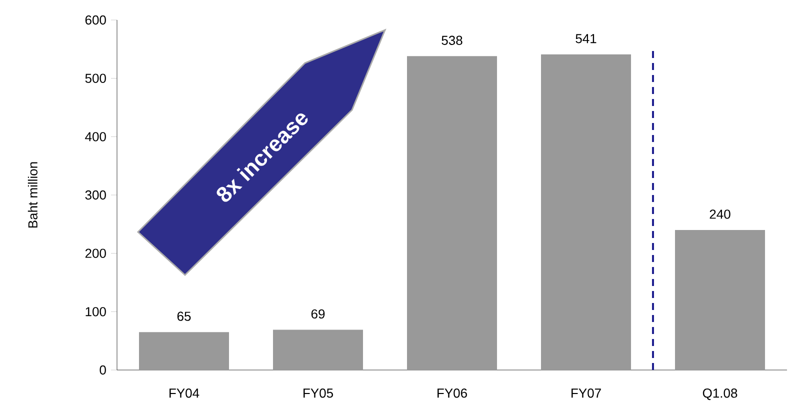 This screenshot has width=788, height=418. I want to click on y-tick-label: 500, so click(95, 78).